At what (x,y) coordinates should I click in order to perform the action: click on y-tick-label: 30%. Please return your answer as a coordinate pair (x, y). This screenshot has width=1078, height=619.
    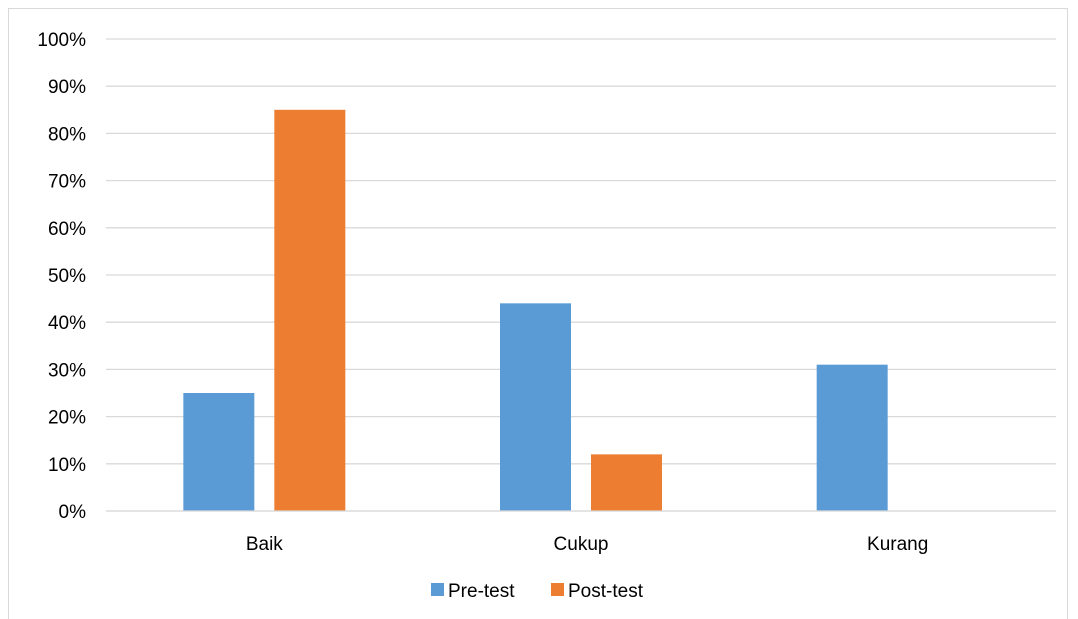
    Looking at the image, I should click on (67, 370).